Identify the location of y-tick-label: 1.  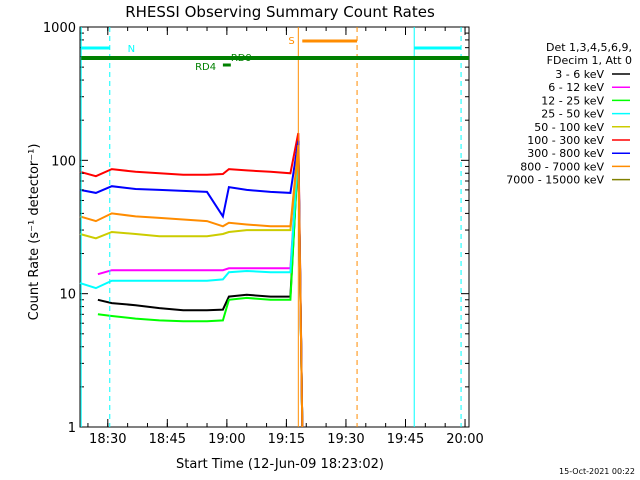
(72, 428).